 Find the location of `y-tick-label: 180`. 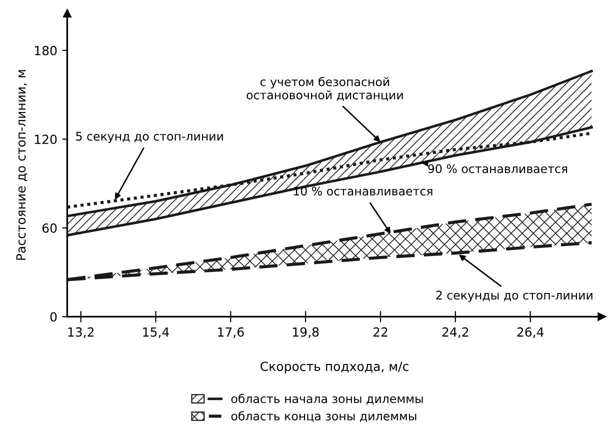

y-tick-label: 180 is located at coordinates (46, 51).